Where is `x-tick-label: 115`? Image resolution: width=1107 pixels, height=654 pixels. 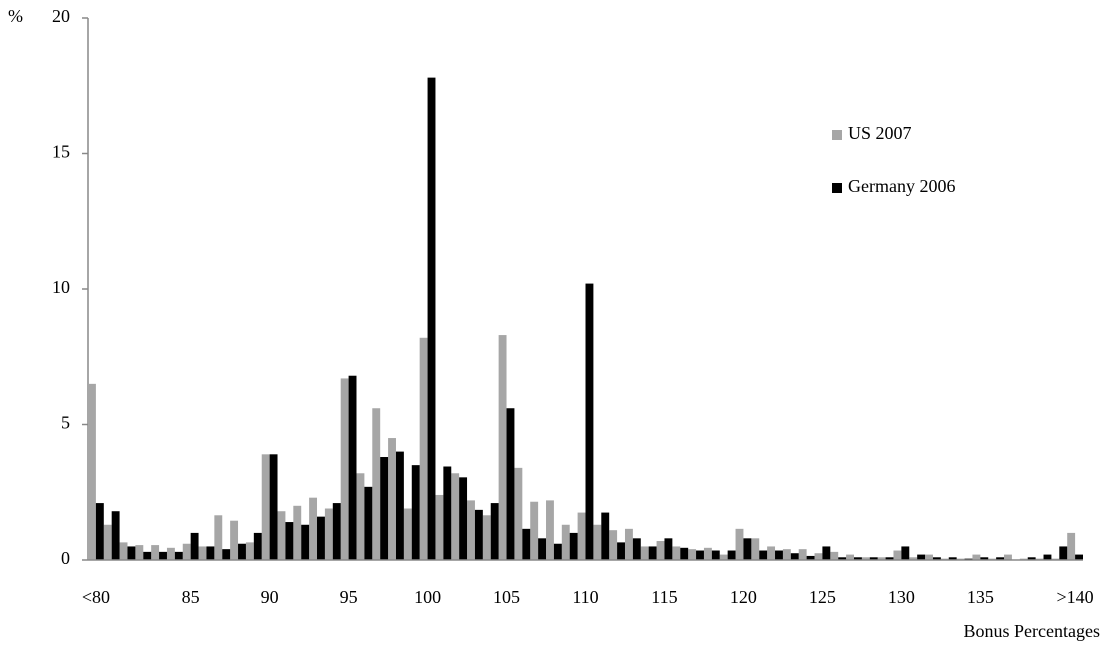
x-tick-label: 115 is located at coordinates (664, 597).